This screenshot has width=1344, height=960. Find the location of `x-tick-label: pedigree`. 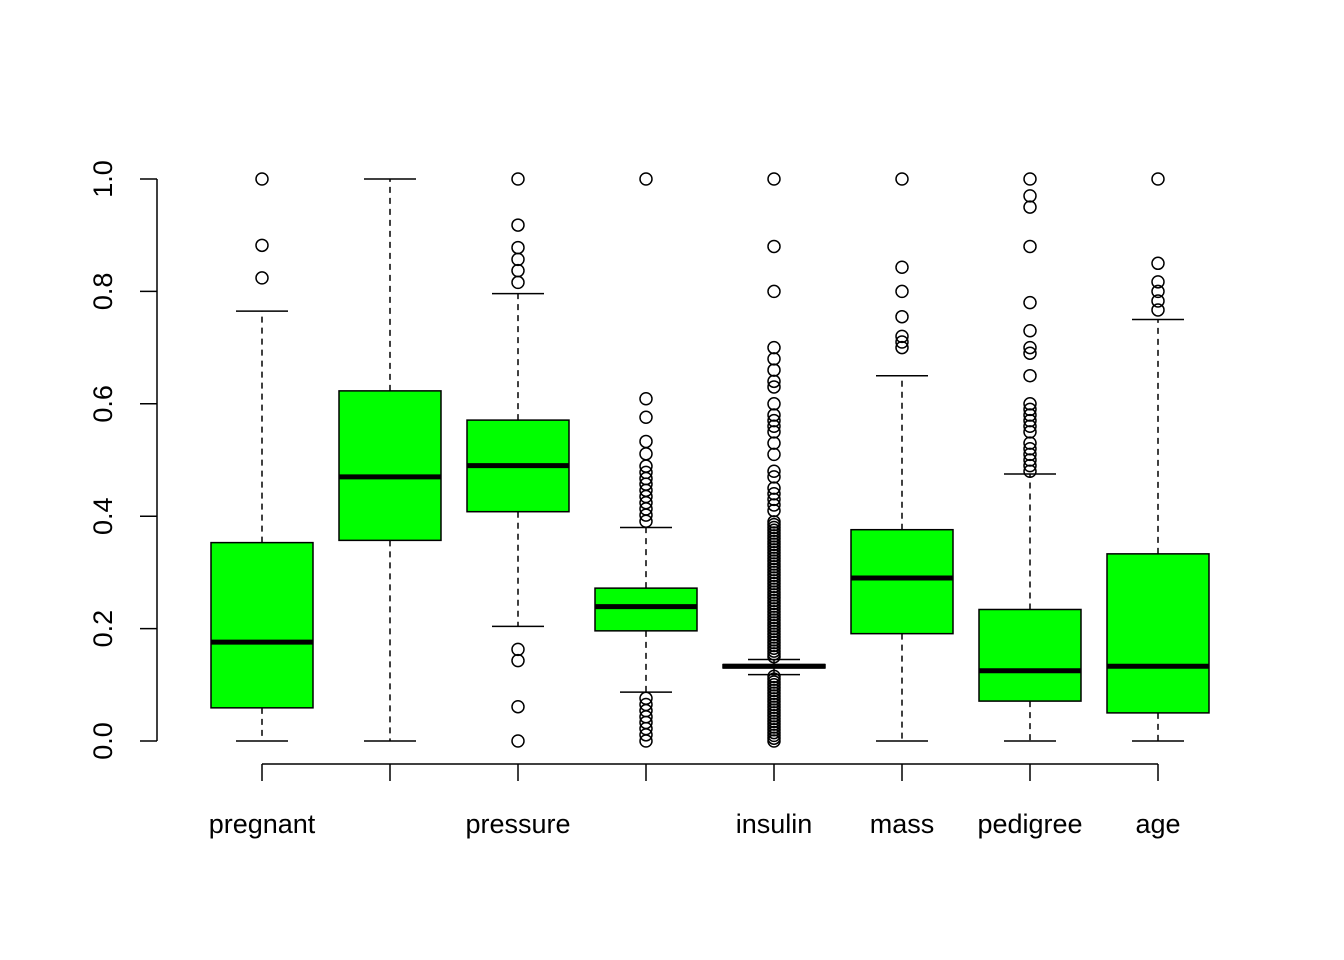

x-tick-label: pedigree is located at coordinates (1029, 824).